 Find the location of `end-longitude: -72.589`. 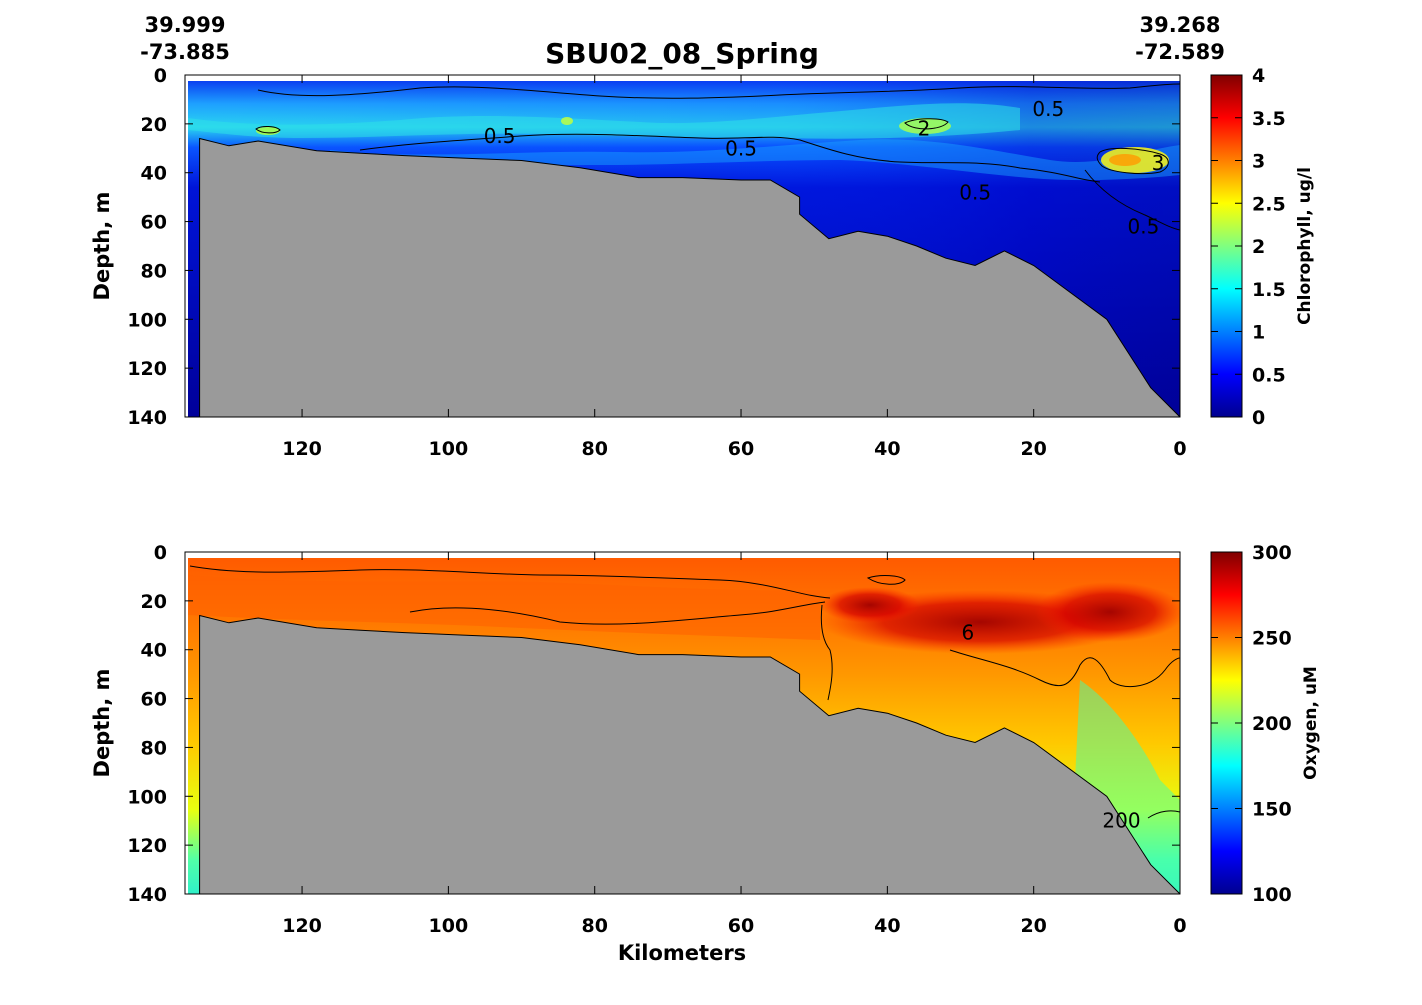

end-longitude: -72.589 is located at coordinates (1180, 52).